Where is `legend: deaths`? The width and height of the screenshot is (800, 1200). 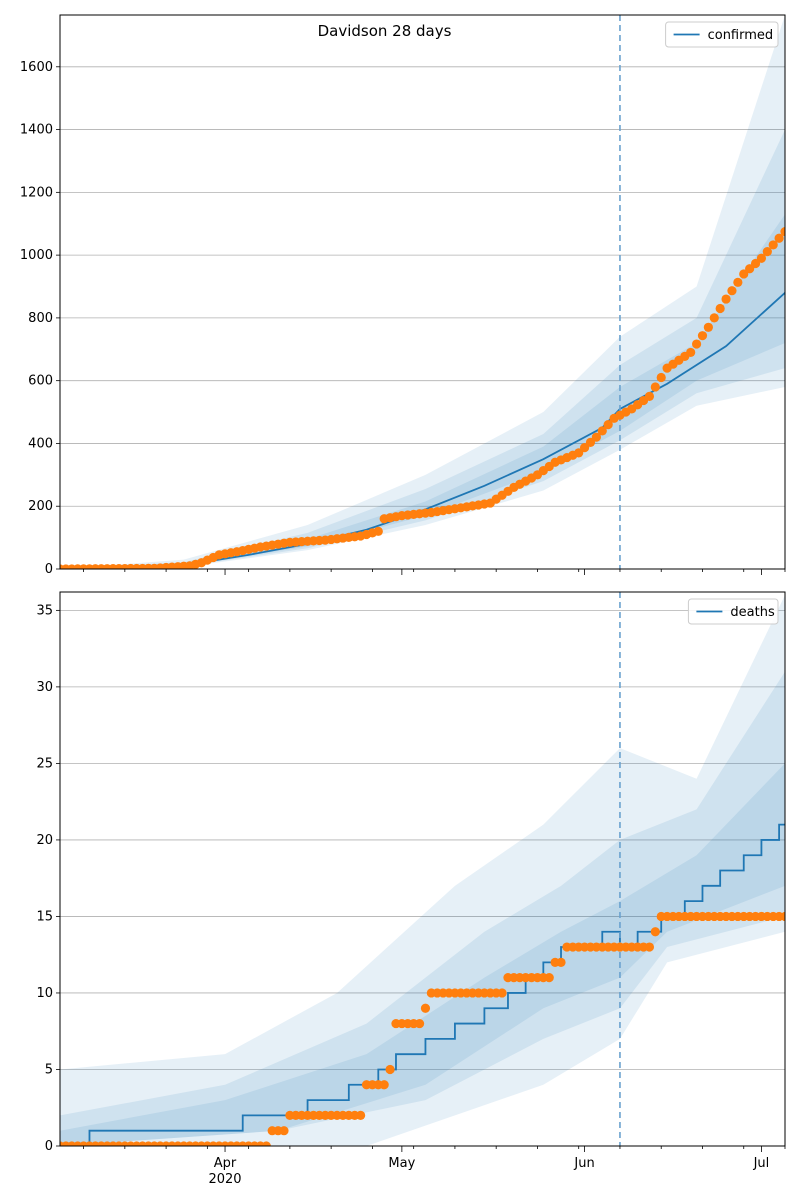
legend: deaths is located at coordinates (733, 611).